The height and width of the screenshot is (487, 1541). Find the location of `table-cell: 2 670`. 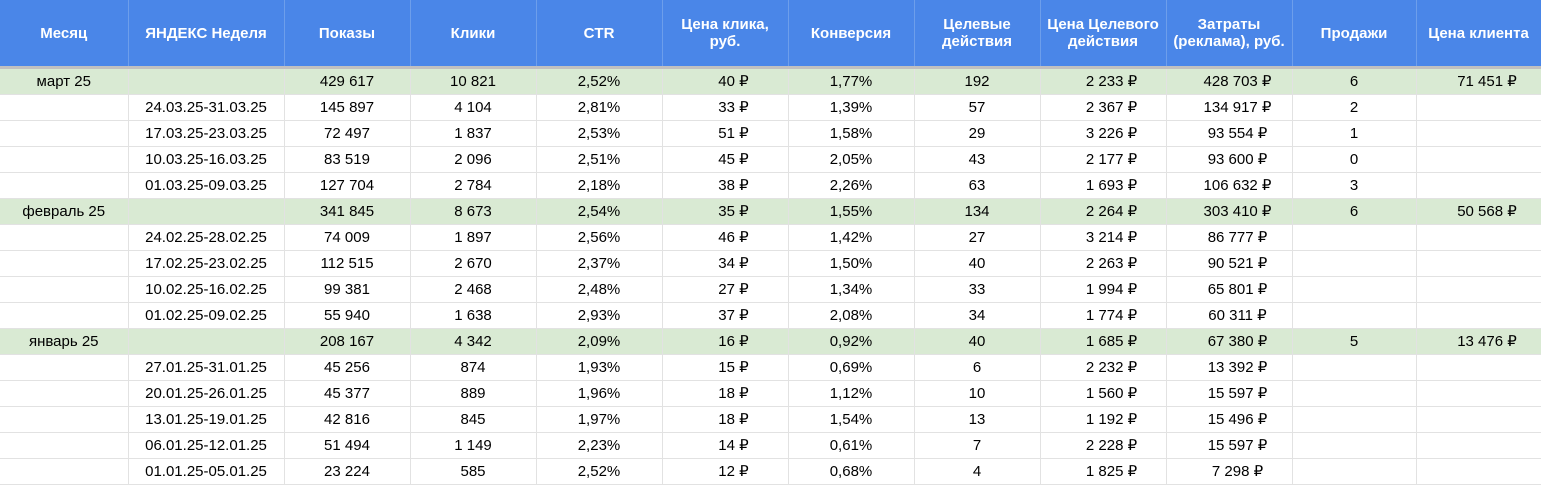

table-cell: 2 670 is located at coordinates (473, 263).